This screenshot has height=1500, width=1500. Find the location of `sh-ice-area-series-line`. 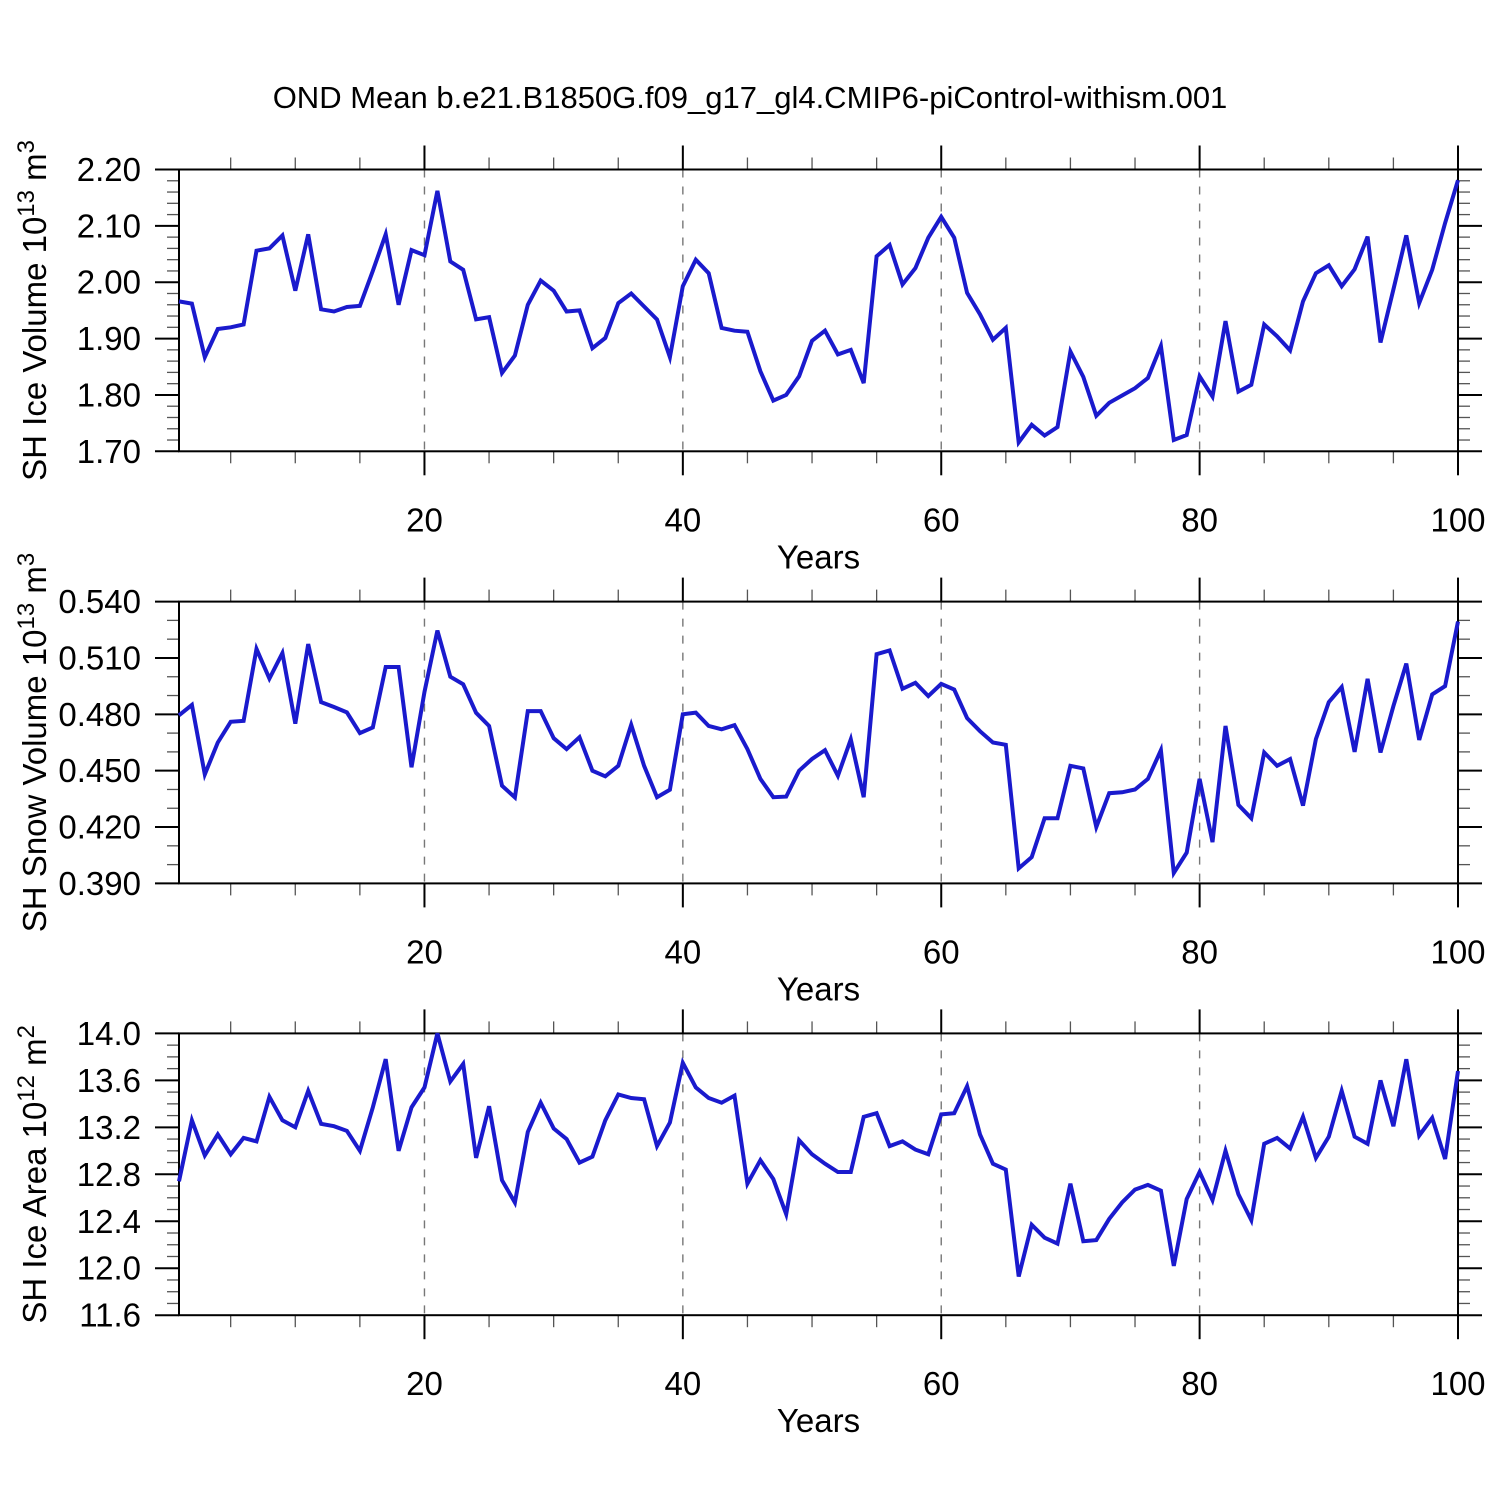

sh-ice-area-series-line is located at coordinates (818, 1154).